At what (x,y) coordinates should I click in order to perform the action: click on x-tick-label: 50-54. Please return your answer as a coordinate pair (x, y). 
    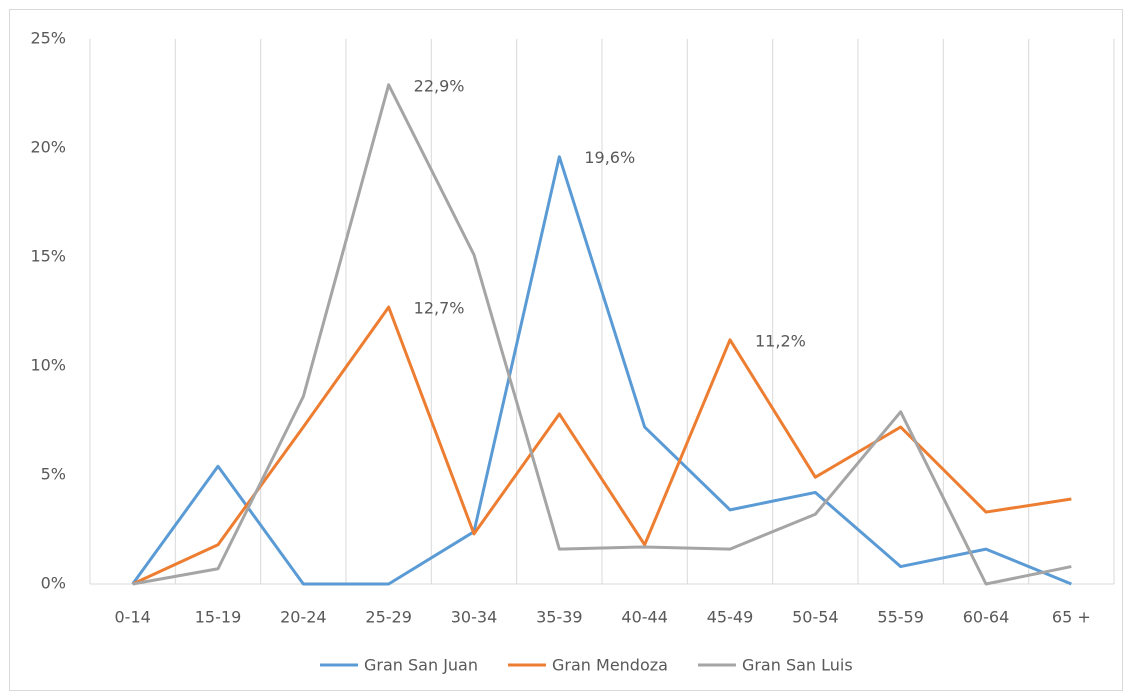
    Looking at the image, I should click on (815, 617).